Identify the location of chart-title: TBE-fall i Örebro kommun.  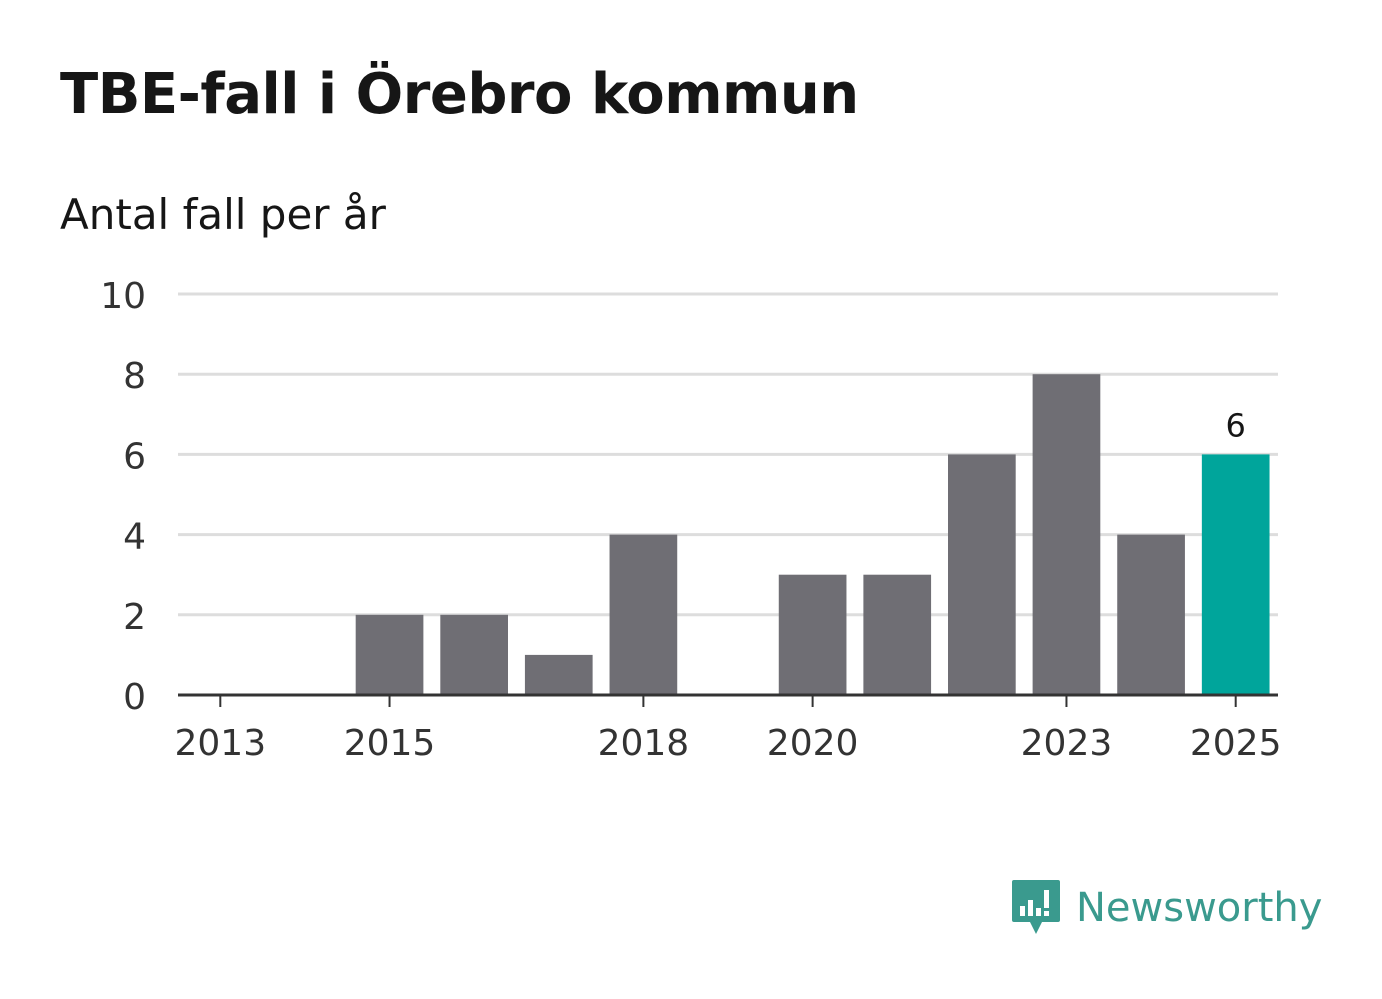
(459, 94).